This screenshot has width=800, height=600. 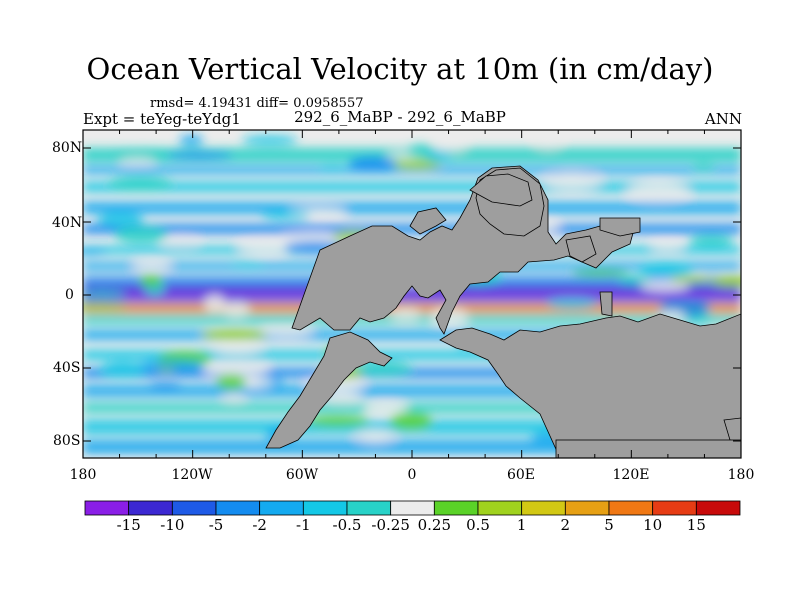 What do you see at coordinates (162, 119) in the screenshot?
I see `experiment-label: Expt = teYeg-teYdg1` at bounding box center [162, 119].